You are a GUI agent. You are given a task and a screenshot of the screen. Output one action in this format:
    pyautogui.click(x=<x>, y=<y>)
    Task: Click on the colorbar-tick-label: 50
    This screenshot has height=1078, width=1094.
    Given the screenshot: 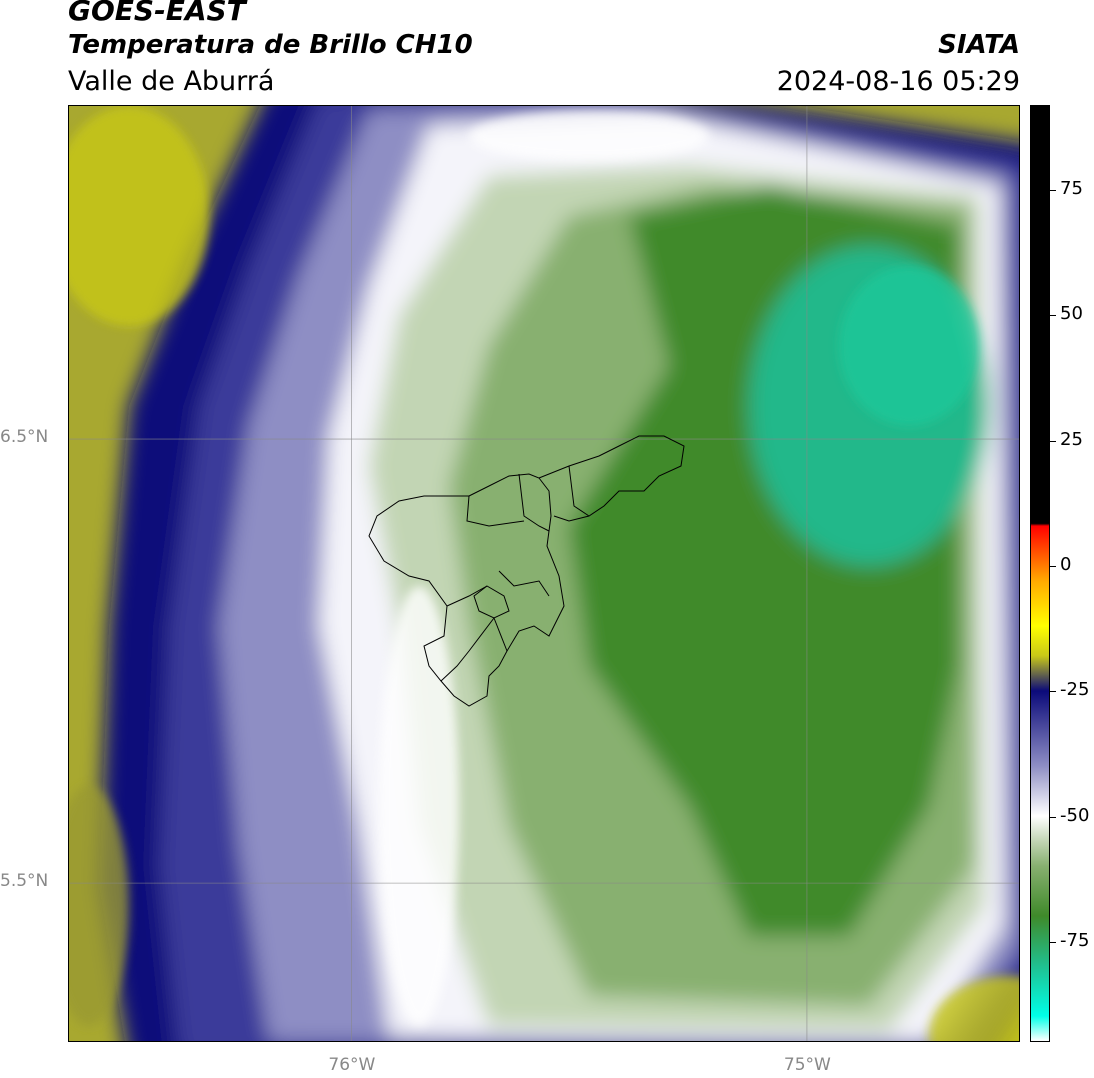 What is the action you would take?
    pyautogui.click(x=1071, y=314)
    